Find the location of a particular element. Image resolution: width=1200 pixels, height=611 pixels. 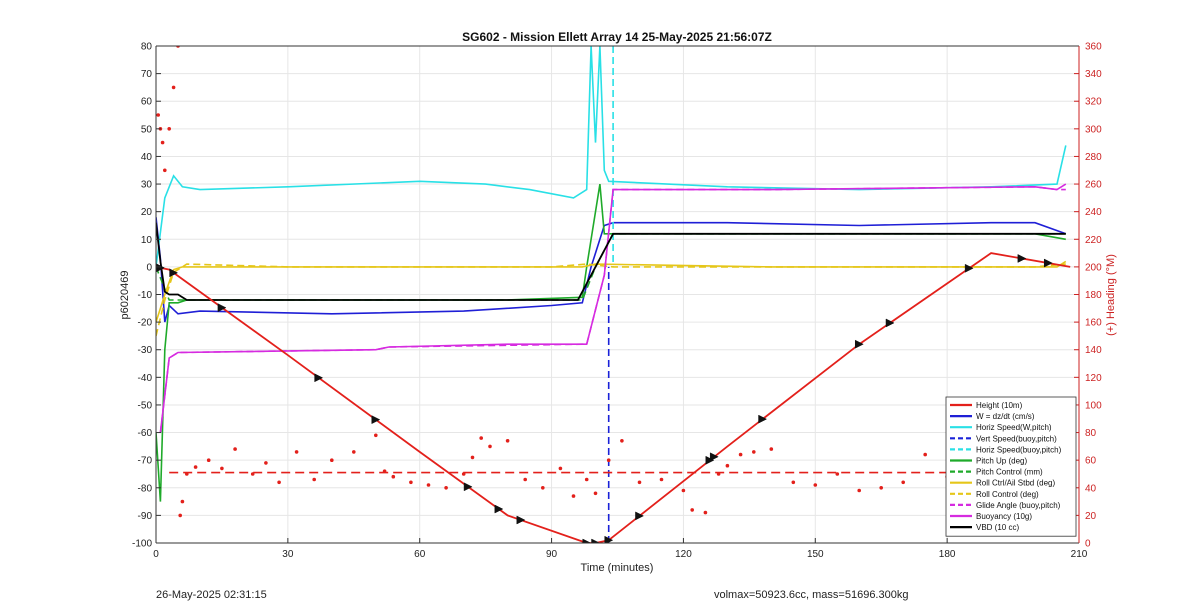

y-tick-label-right: 80 is located at coordinates (1091, 433).